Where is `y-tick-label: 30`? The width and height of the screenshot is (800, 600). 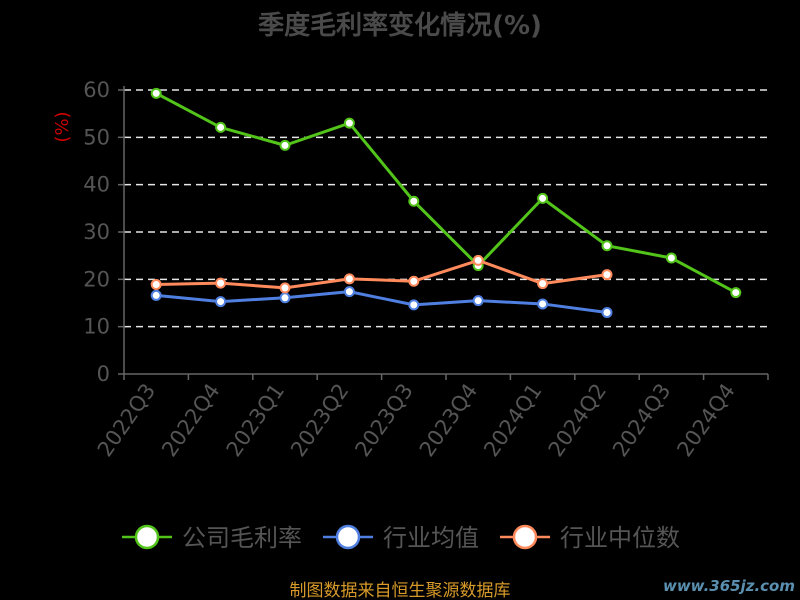 y-tick-label: 30 is located at coordinates (96, 232).